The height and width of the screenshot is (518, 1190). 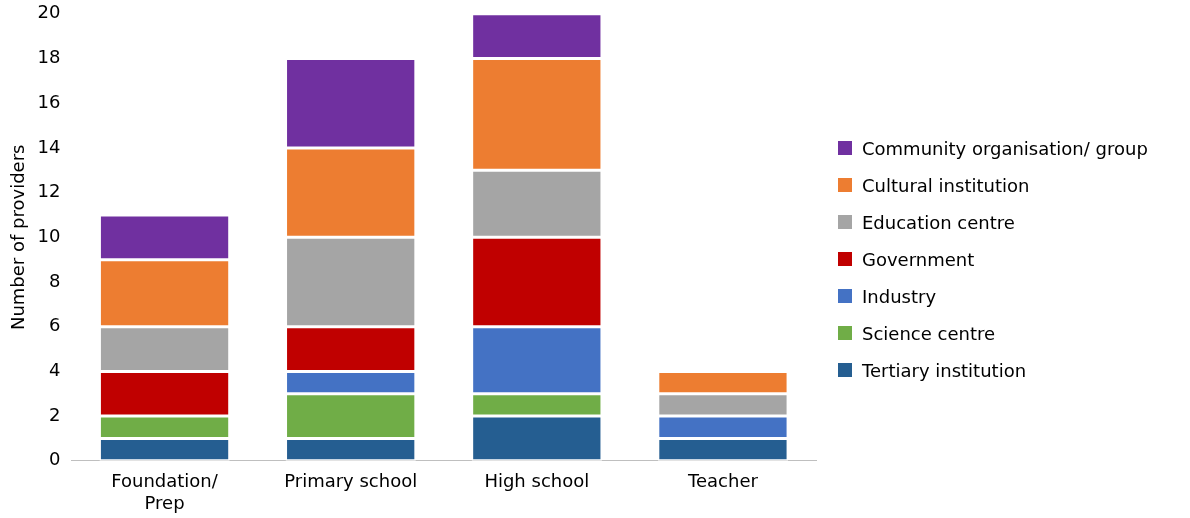 What do you see at coordinates (537, 481) in the screenshot?
I see `x-tick-label: High school` at bounding box center [537, 481].